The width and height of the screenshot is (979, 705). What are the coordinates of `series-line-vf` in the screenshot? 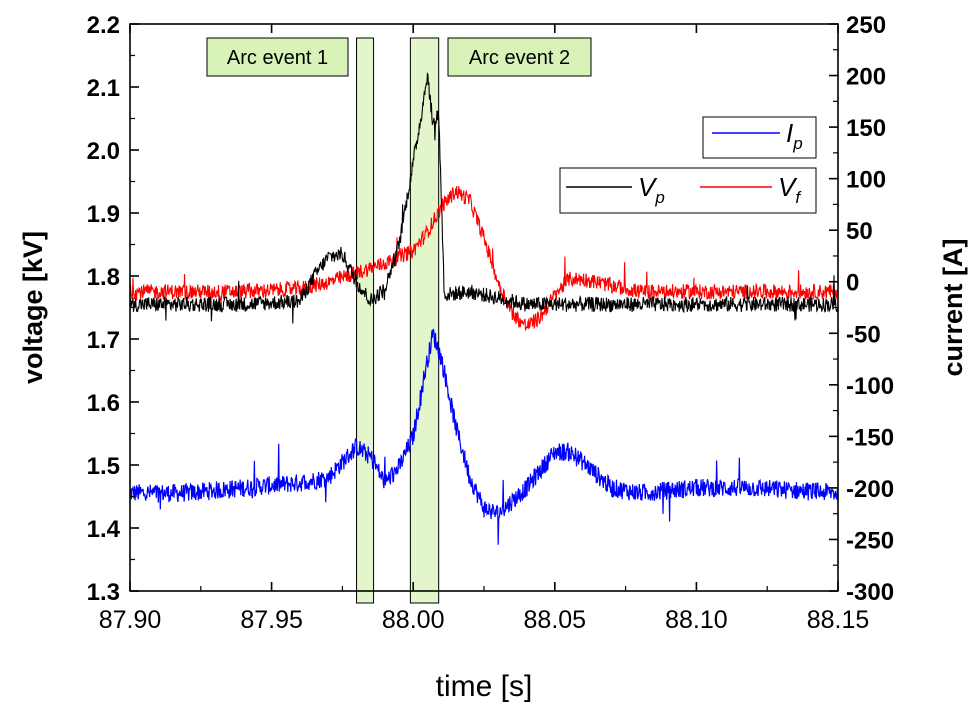 It's located at (484, 258).